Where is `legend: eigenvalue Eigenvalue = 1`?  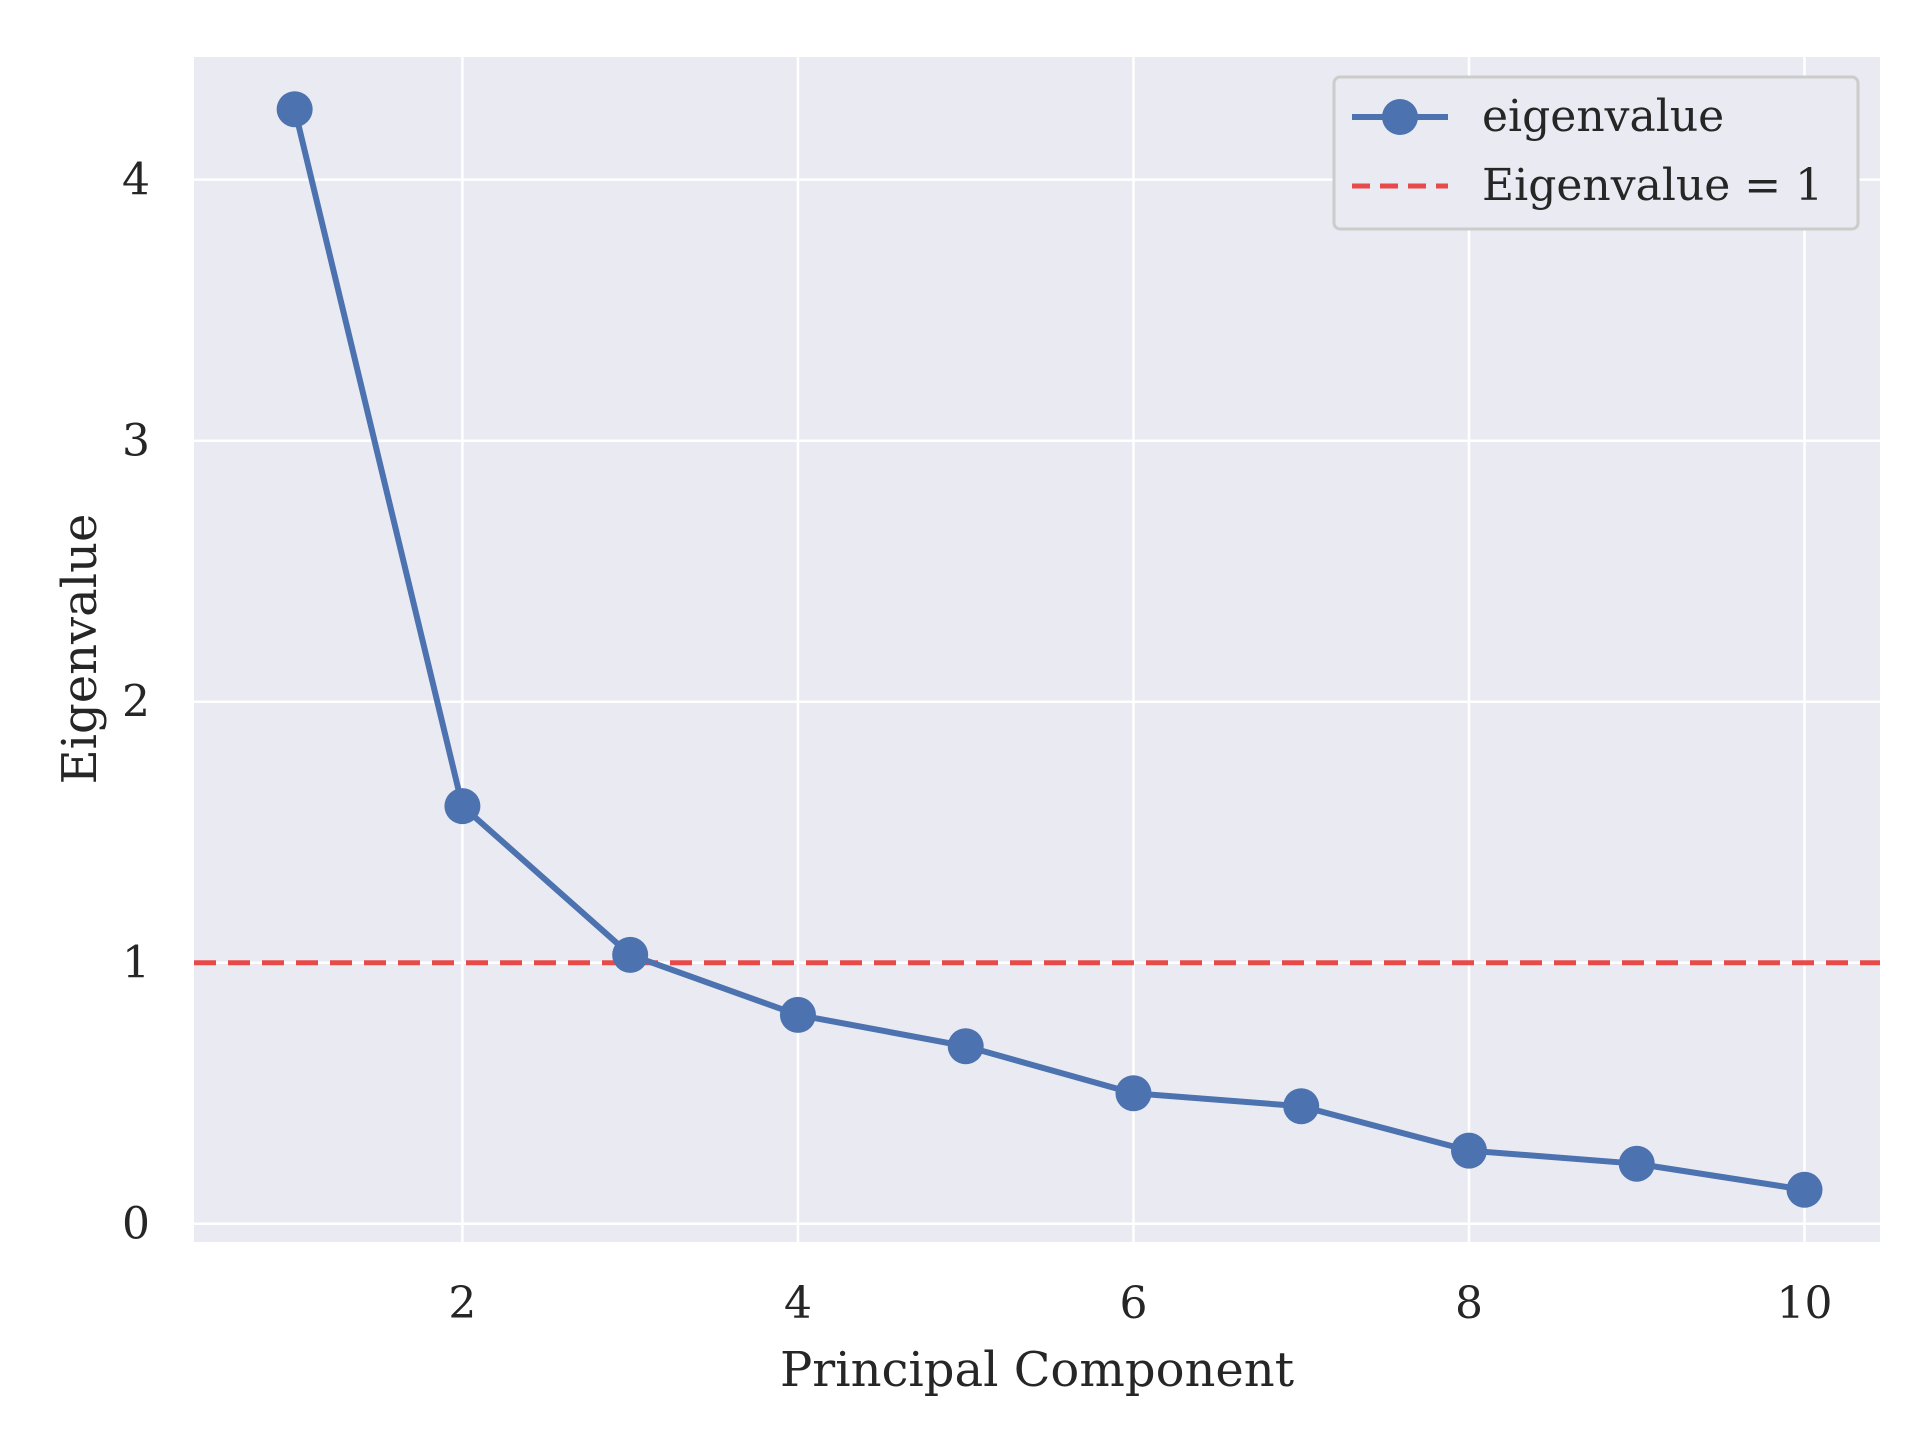 legend: eigenvalue Eigenvalue = 1 is located at coordinates (1596, 153).